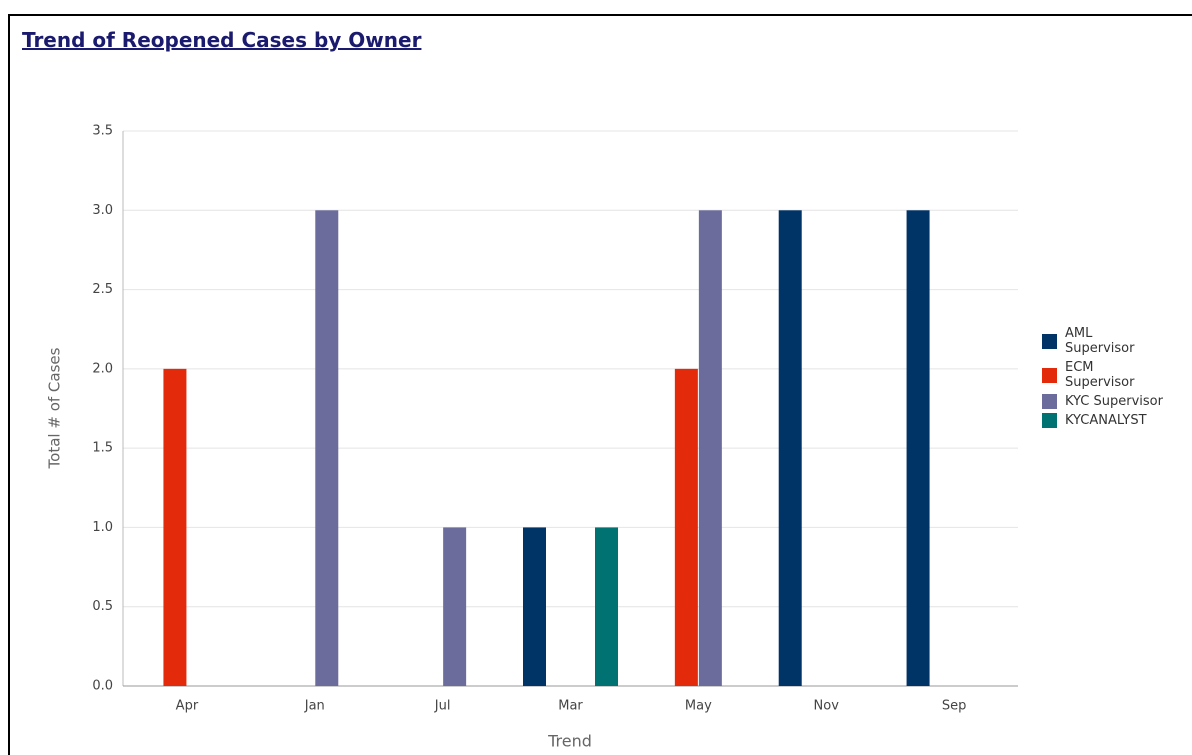 This screenshot has width=1192, height=755. What do you see at coordinates (102, 289) in the screenshot?
I see `y-tick-label: 2.5` at bounding box center [102, 289].